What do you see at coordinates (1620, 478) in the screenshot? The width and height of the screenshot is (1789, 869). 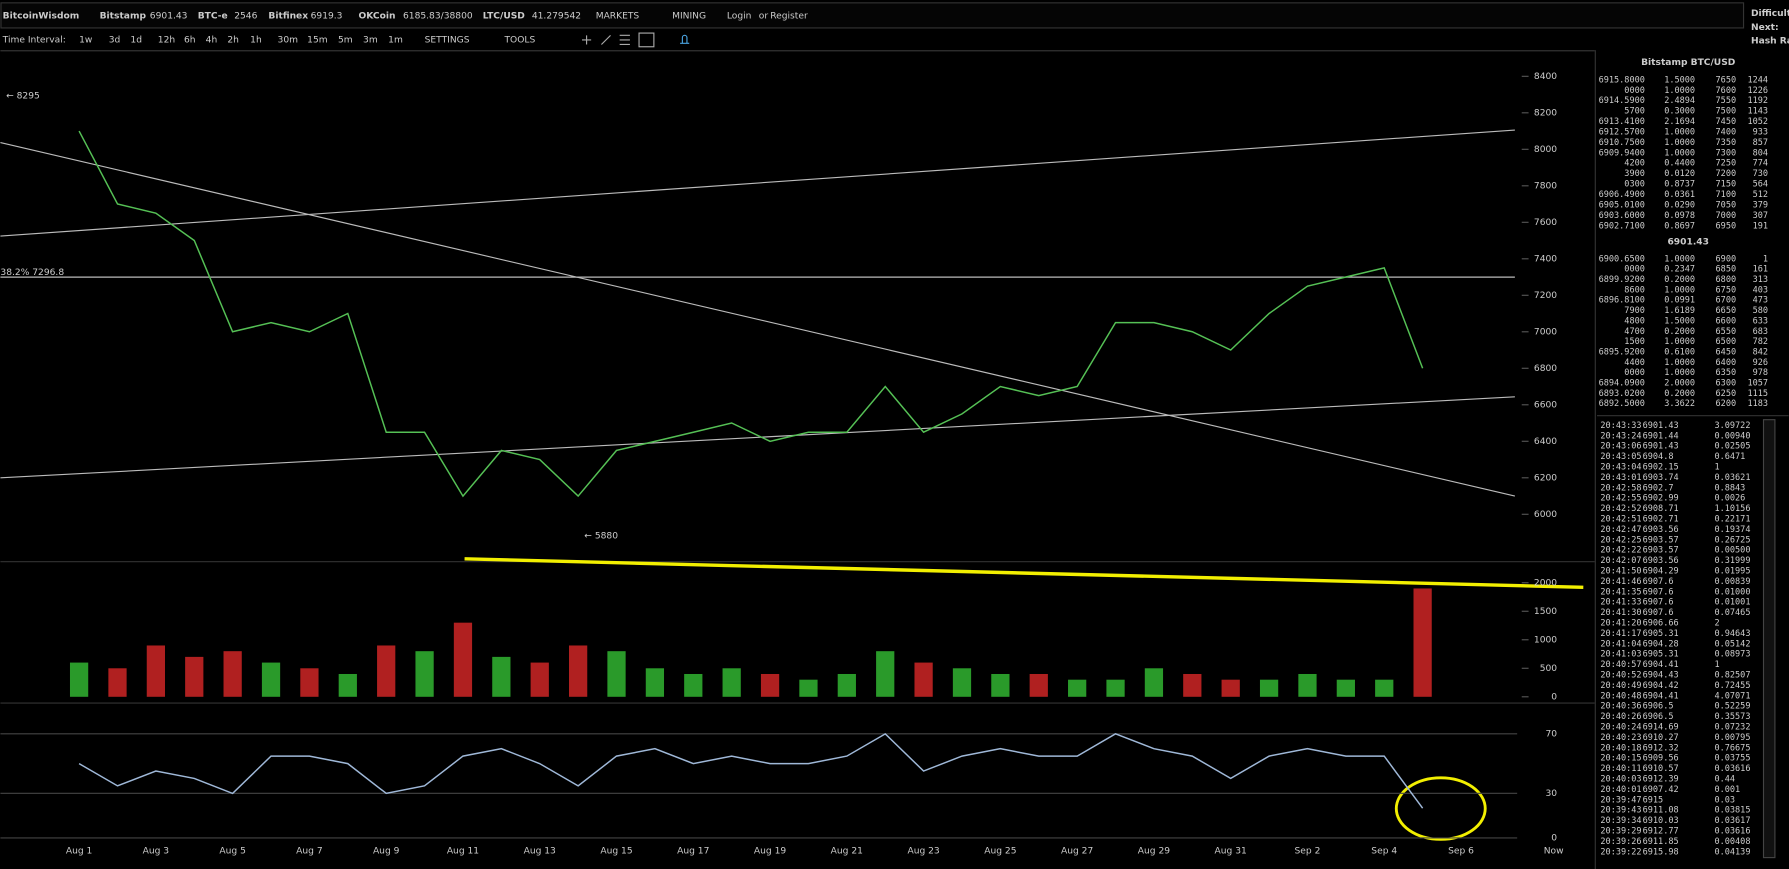 I see `trade-time: 20:43:01` at bounding box center [1620, 478].